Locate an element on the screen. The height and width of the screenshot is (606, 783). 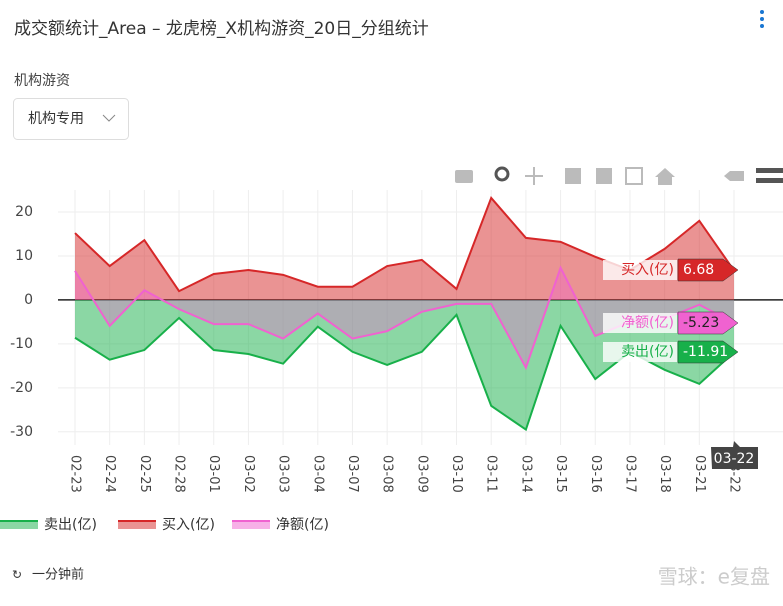
legend-item: 卖出(亿) is located at coordinates (48, 525).